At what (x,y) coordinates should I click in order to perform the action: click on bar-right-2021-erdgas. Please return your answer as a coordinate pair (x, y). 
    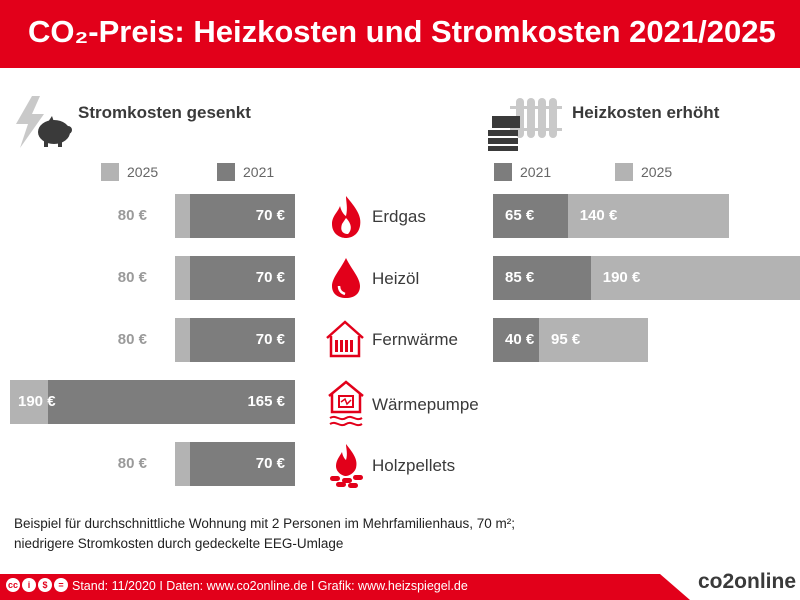
    Looking at the image, I should click on (530, 216).